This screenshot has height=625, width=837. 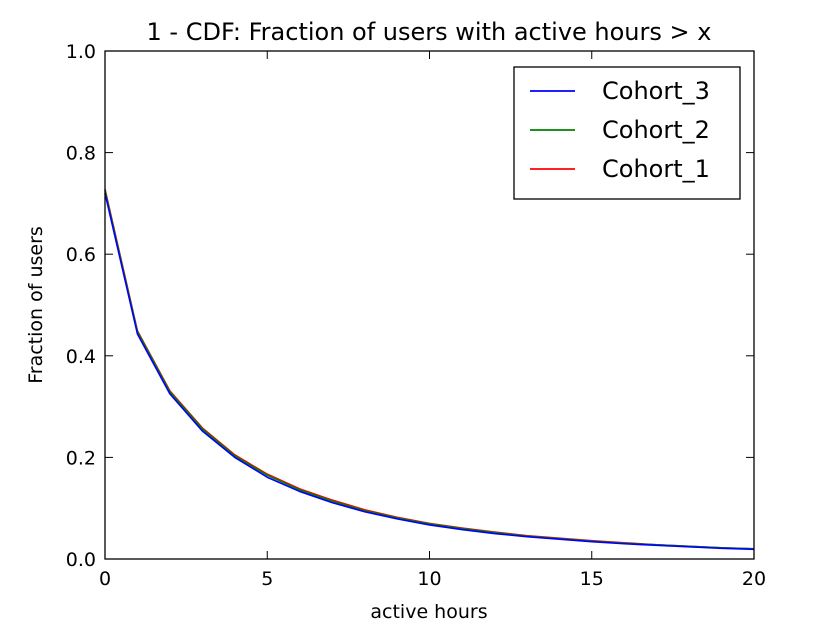 I want to click on y-tick-label: 0.0, so click(x=81, y=560).